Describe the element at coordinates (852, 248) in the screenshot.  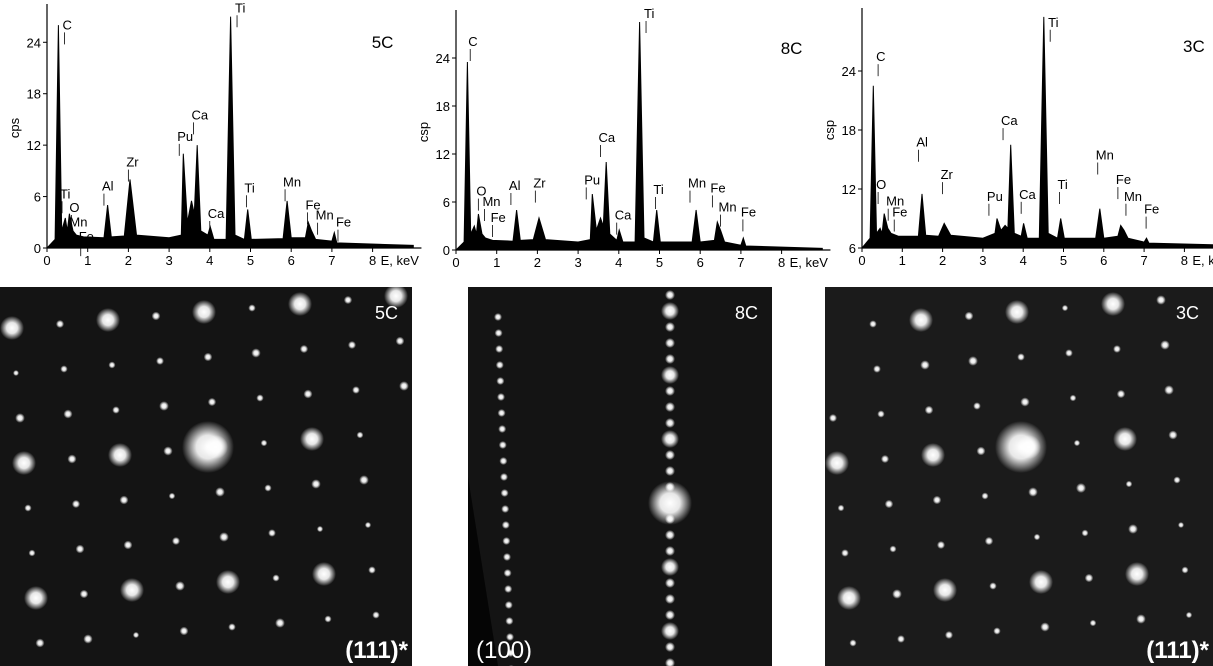
I see `y-tick-label: 6` at that location.